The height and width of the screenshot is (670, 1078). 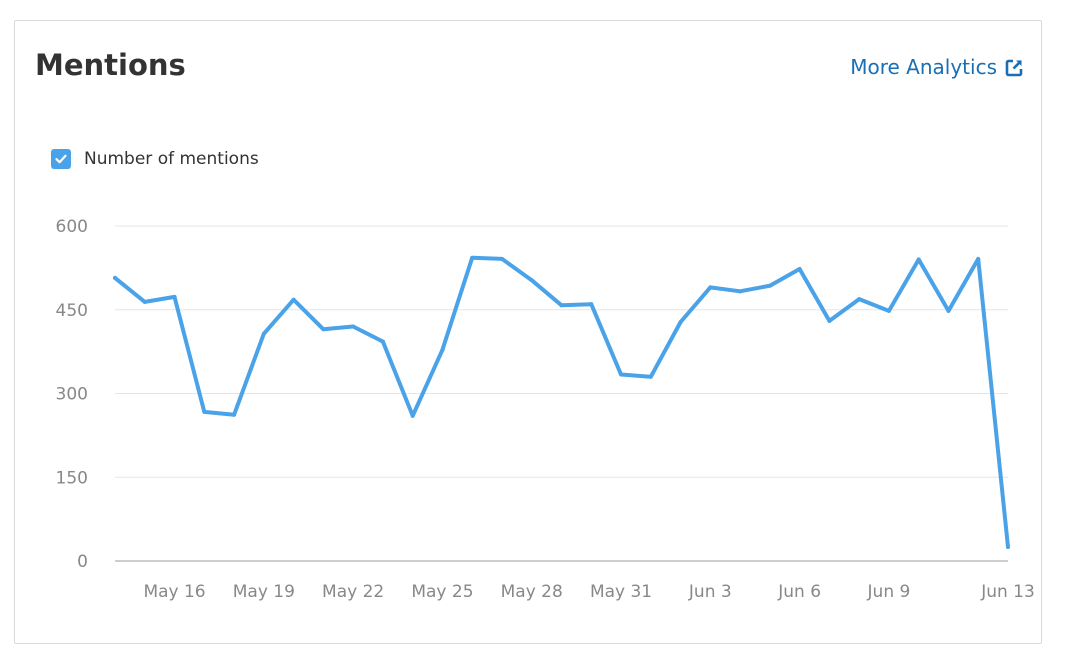 I want to click on legend-checkbox, so click(x=61, y=159).